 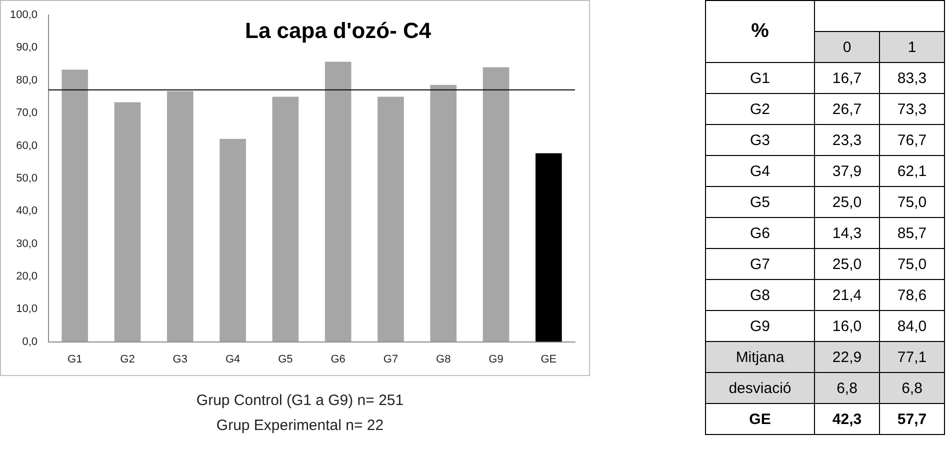 I want to click on category-label: G3, so click(x=760, y=140).